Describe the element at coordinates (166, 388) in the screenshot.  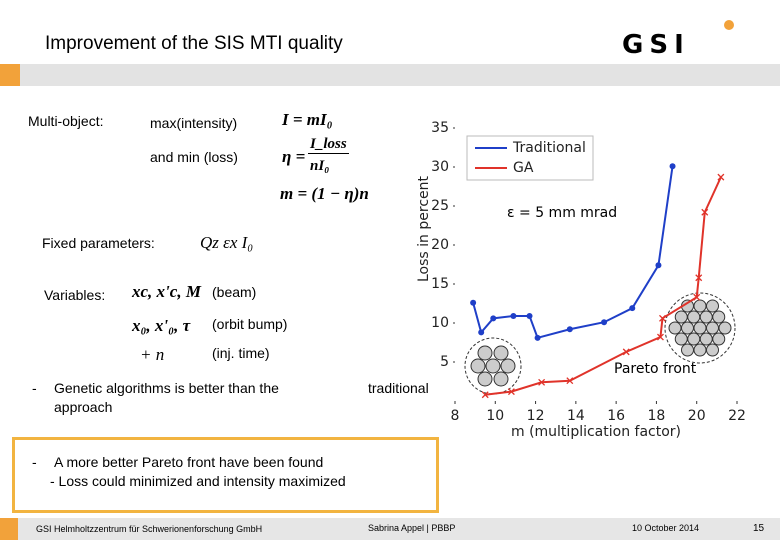
I see `bullet-text: Genetic algorithms is better than the` at that location.